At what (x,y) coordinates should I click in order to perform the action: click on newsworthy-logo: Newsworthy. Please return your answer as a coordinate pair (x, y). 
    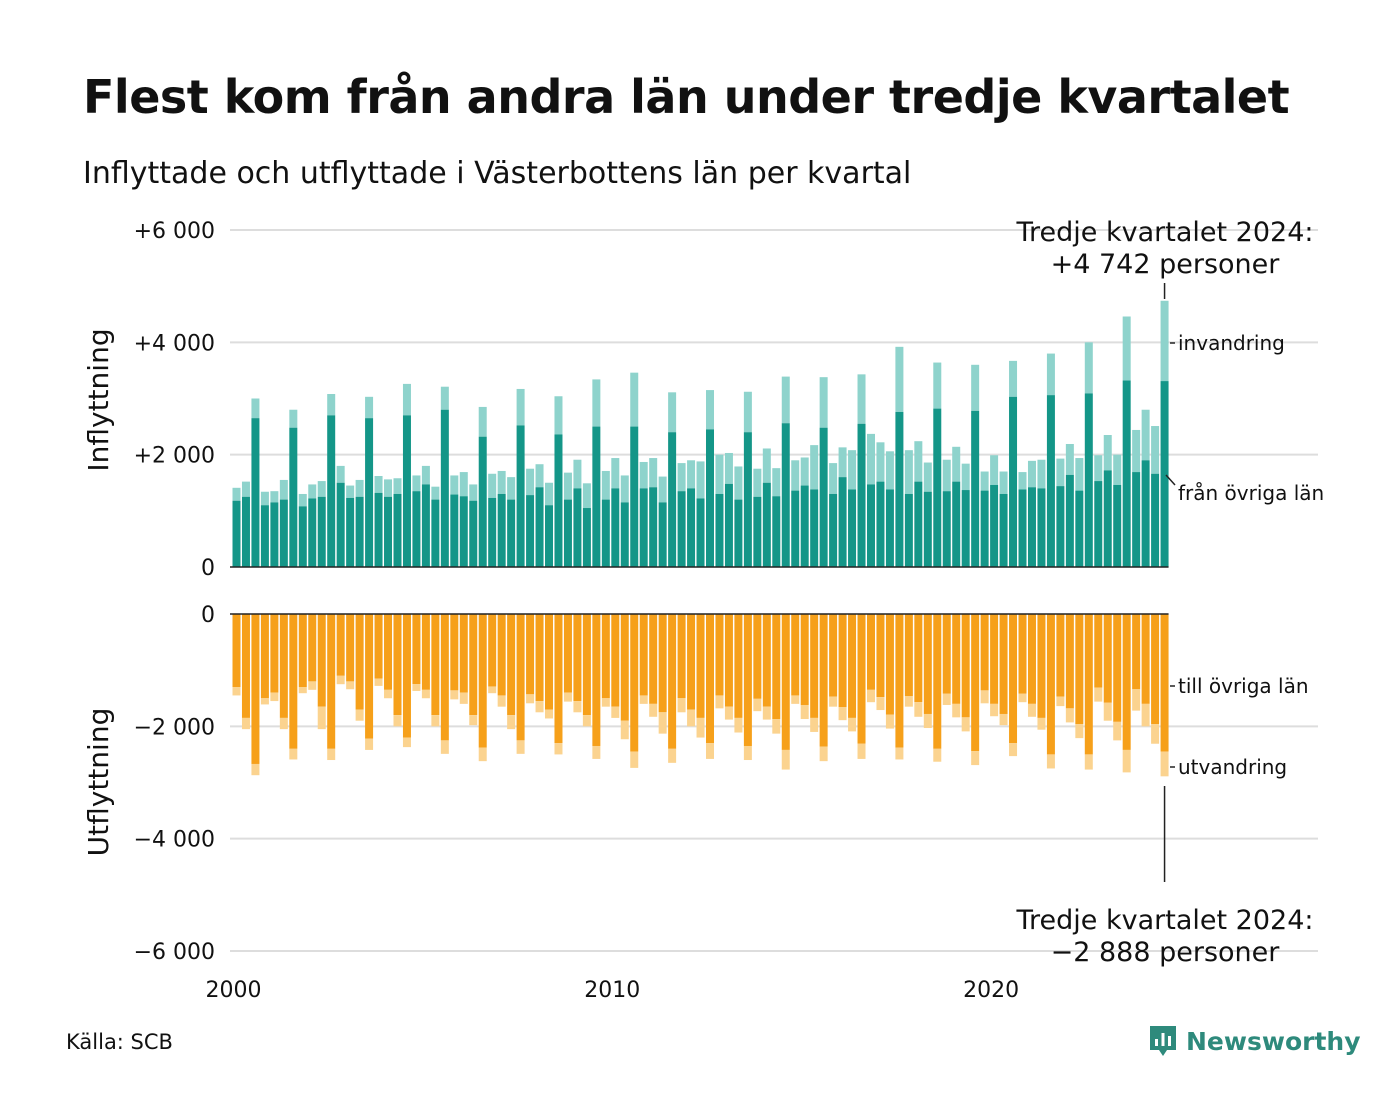
    Looking at the image, I should click on (1254, 1041).